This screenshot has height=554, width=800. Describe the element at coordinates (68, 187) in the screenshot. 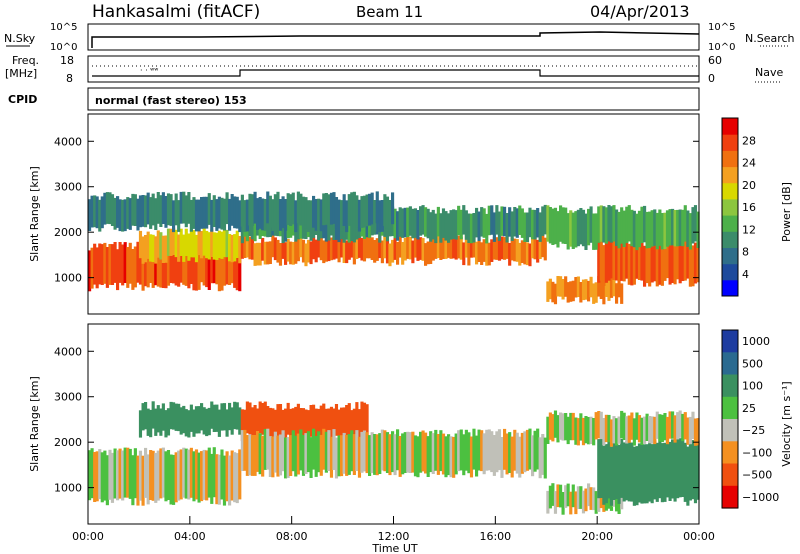

I see `y-tick-label: 3000` at that location.